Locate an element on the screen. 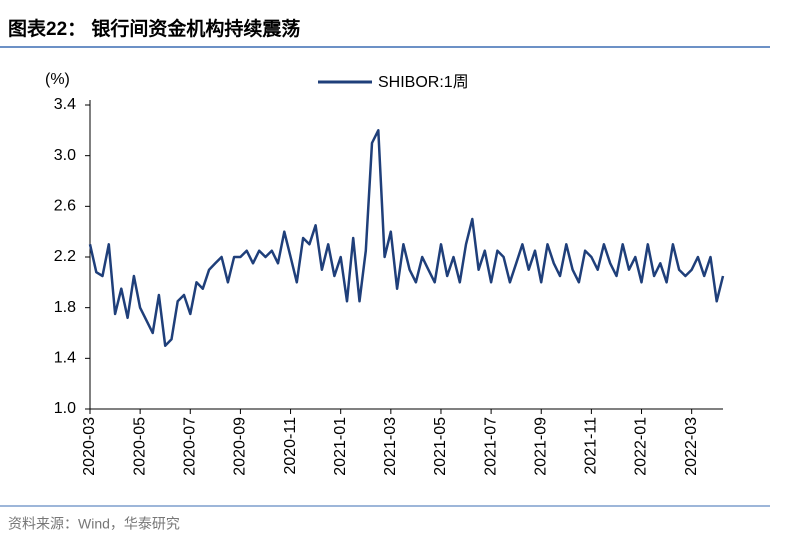  y-tick-label: 1.4 is located at coordinates (65, 358).